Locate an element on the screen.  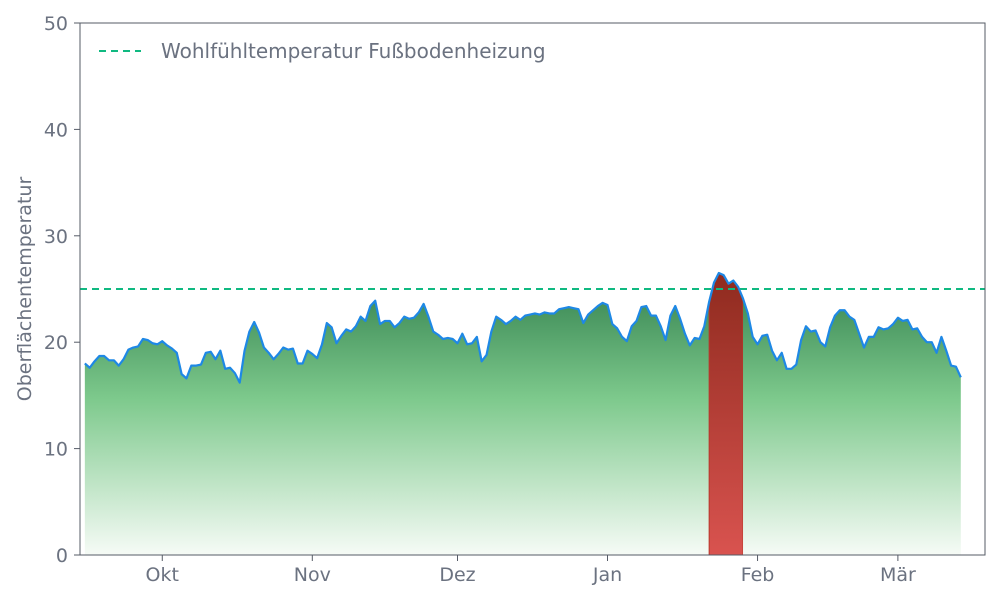
x-tick-label: Jan is located at coordinates (607, 575).